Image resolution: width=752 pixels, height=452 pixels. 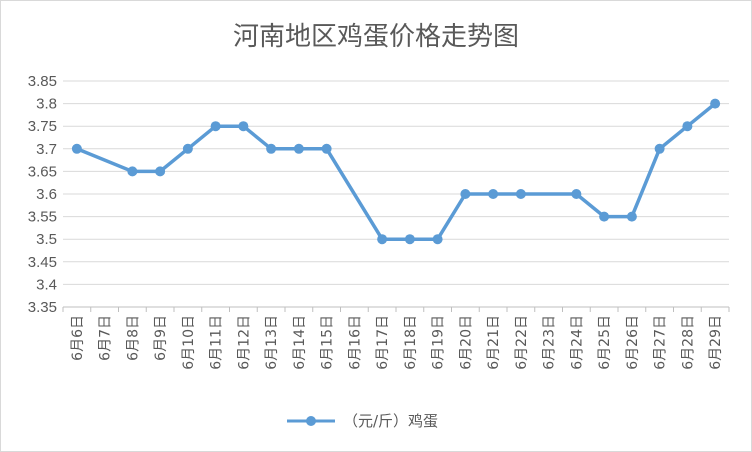 I want to click on y-axis: 3.35 3.4 3.45 3.5 3.55 3.6 3.65 3.7 3.75 3.8 3.85, so click(x=42, y=194).